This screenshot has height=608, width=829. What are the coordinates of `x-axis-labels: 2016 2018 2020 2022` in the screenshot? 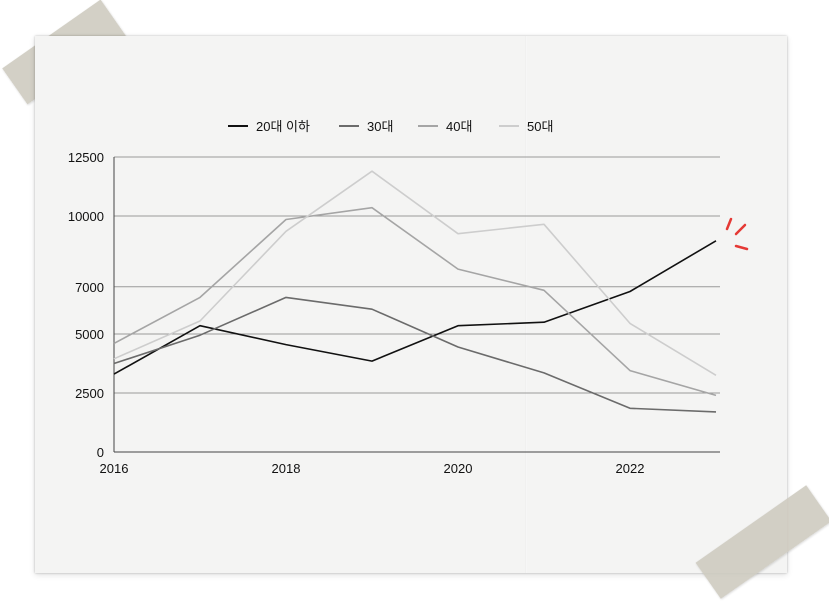 It's located at (372, 468).